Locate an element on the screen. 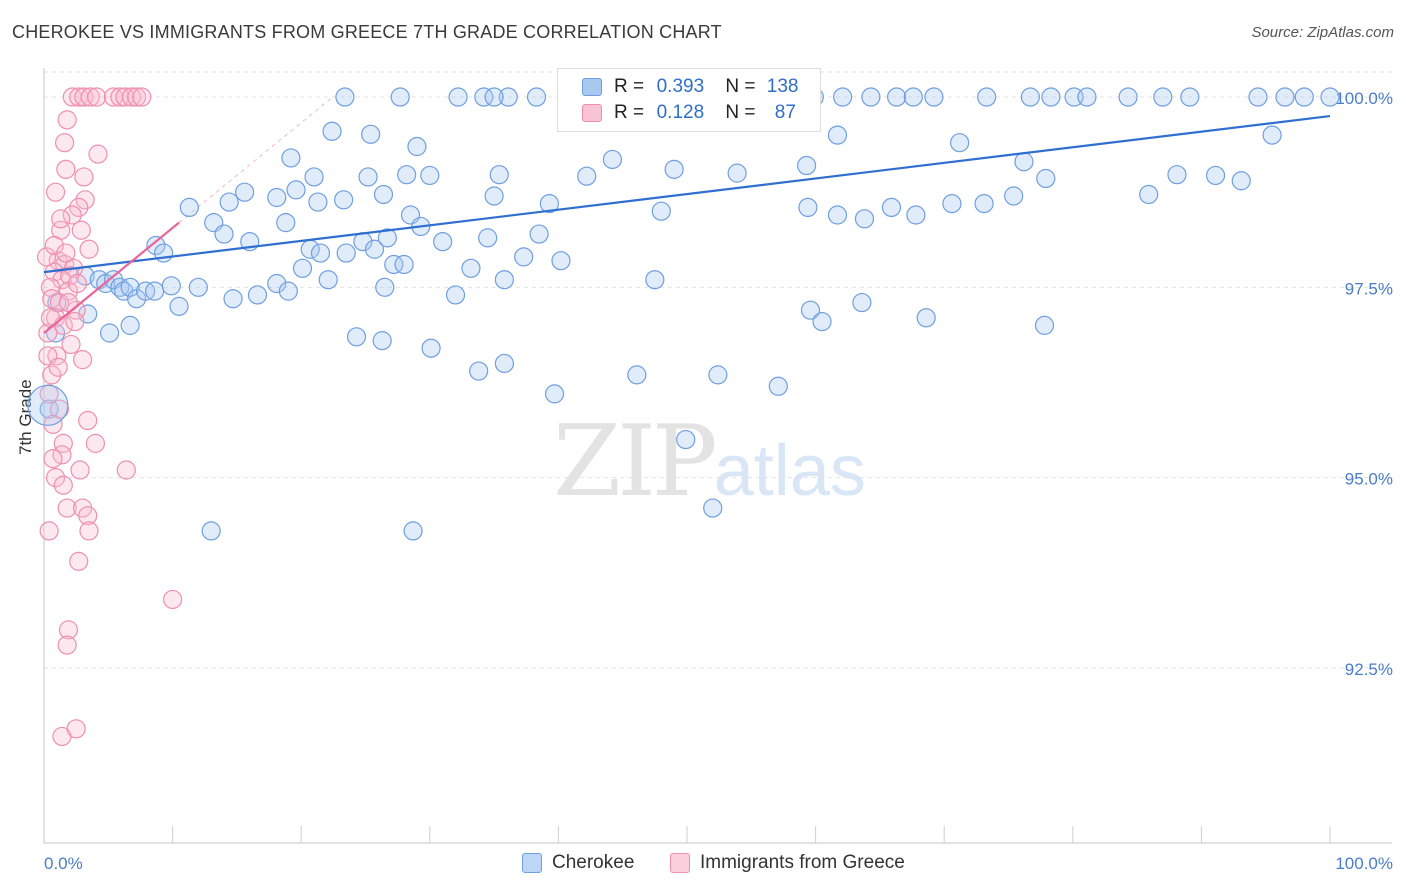 This screenshot has height=892, width=1406. legend-r-value-cherokee: 0.393 is located at coordinates (680, 86).